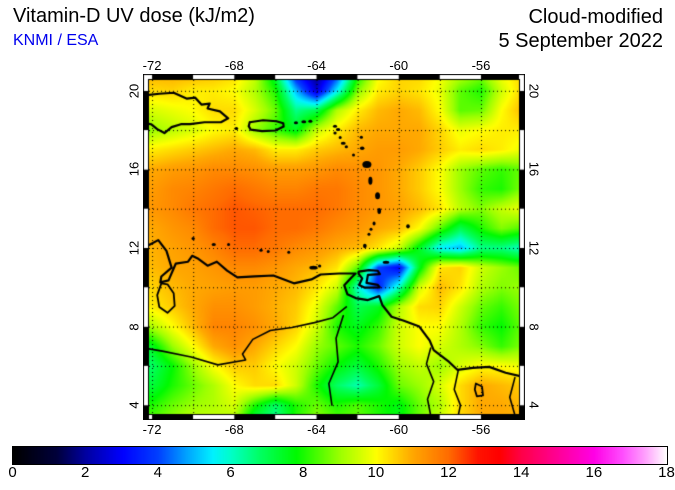 The width and height of the screenshot is (675, 490). Describe the element at coordinates (534, 169) in the screenshot. I see `lat-tick-label-right: 16` at that location.